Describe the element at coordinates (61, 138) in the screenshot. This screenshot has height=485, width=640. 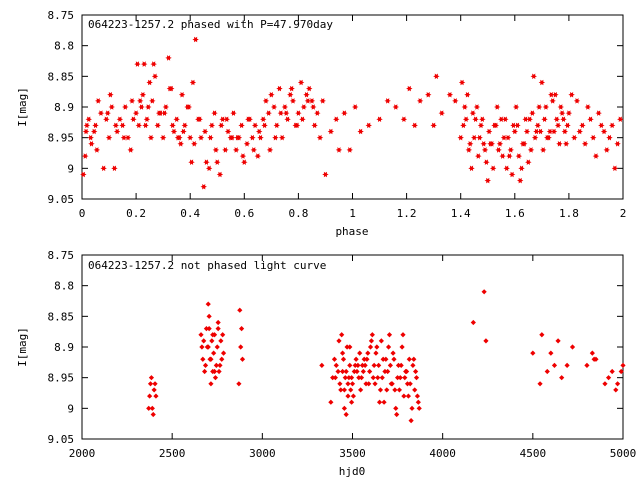
I see `phased-y-tick-label: 8.95` at that location.